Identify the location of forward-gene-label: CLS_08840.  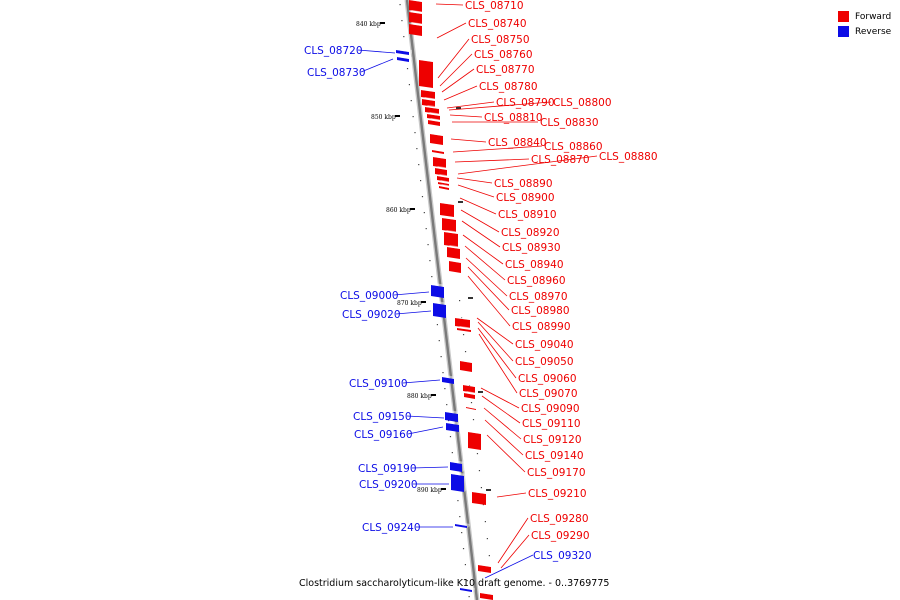
(517, 143).